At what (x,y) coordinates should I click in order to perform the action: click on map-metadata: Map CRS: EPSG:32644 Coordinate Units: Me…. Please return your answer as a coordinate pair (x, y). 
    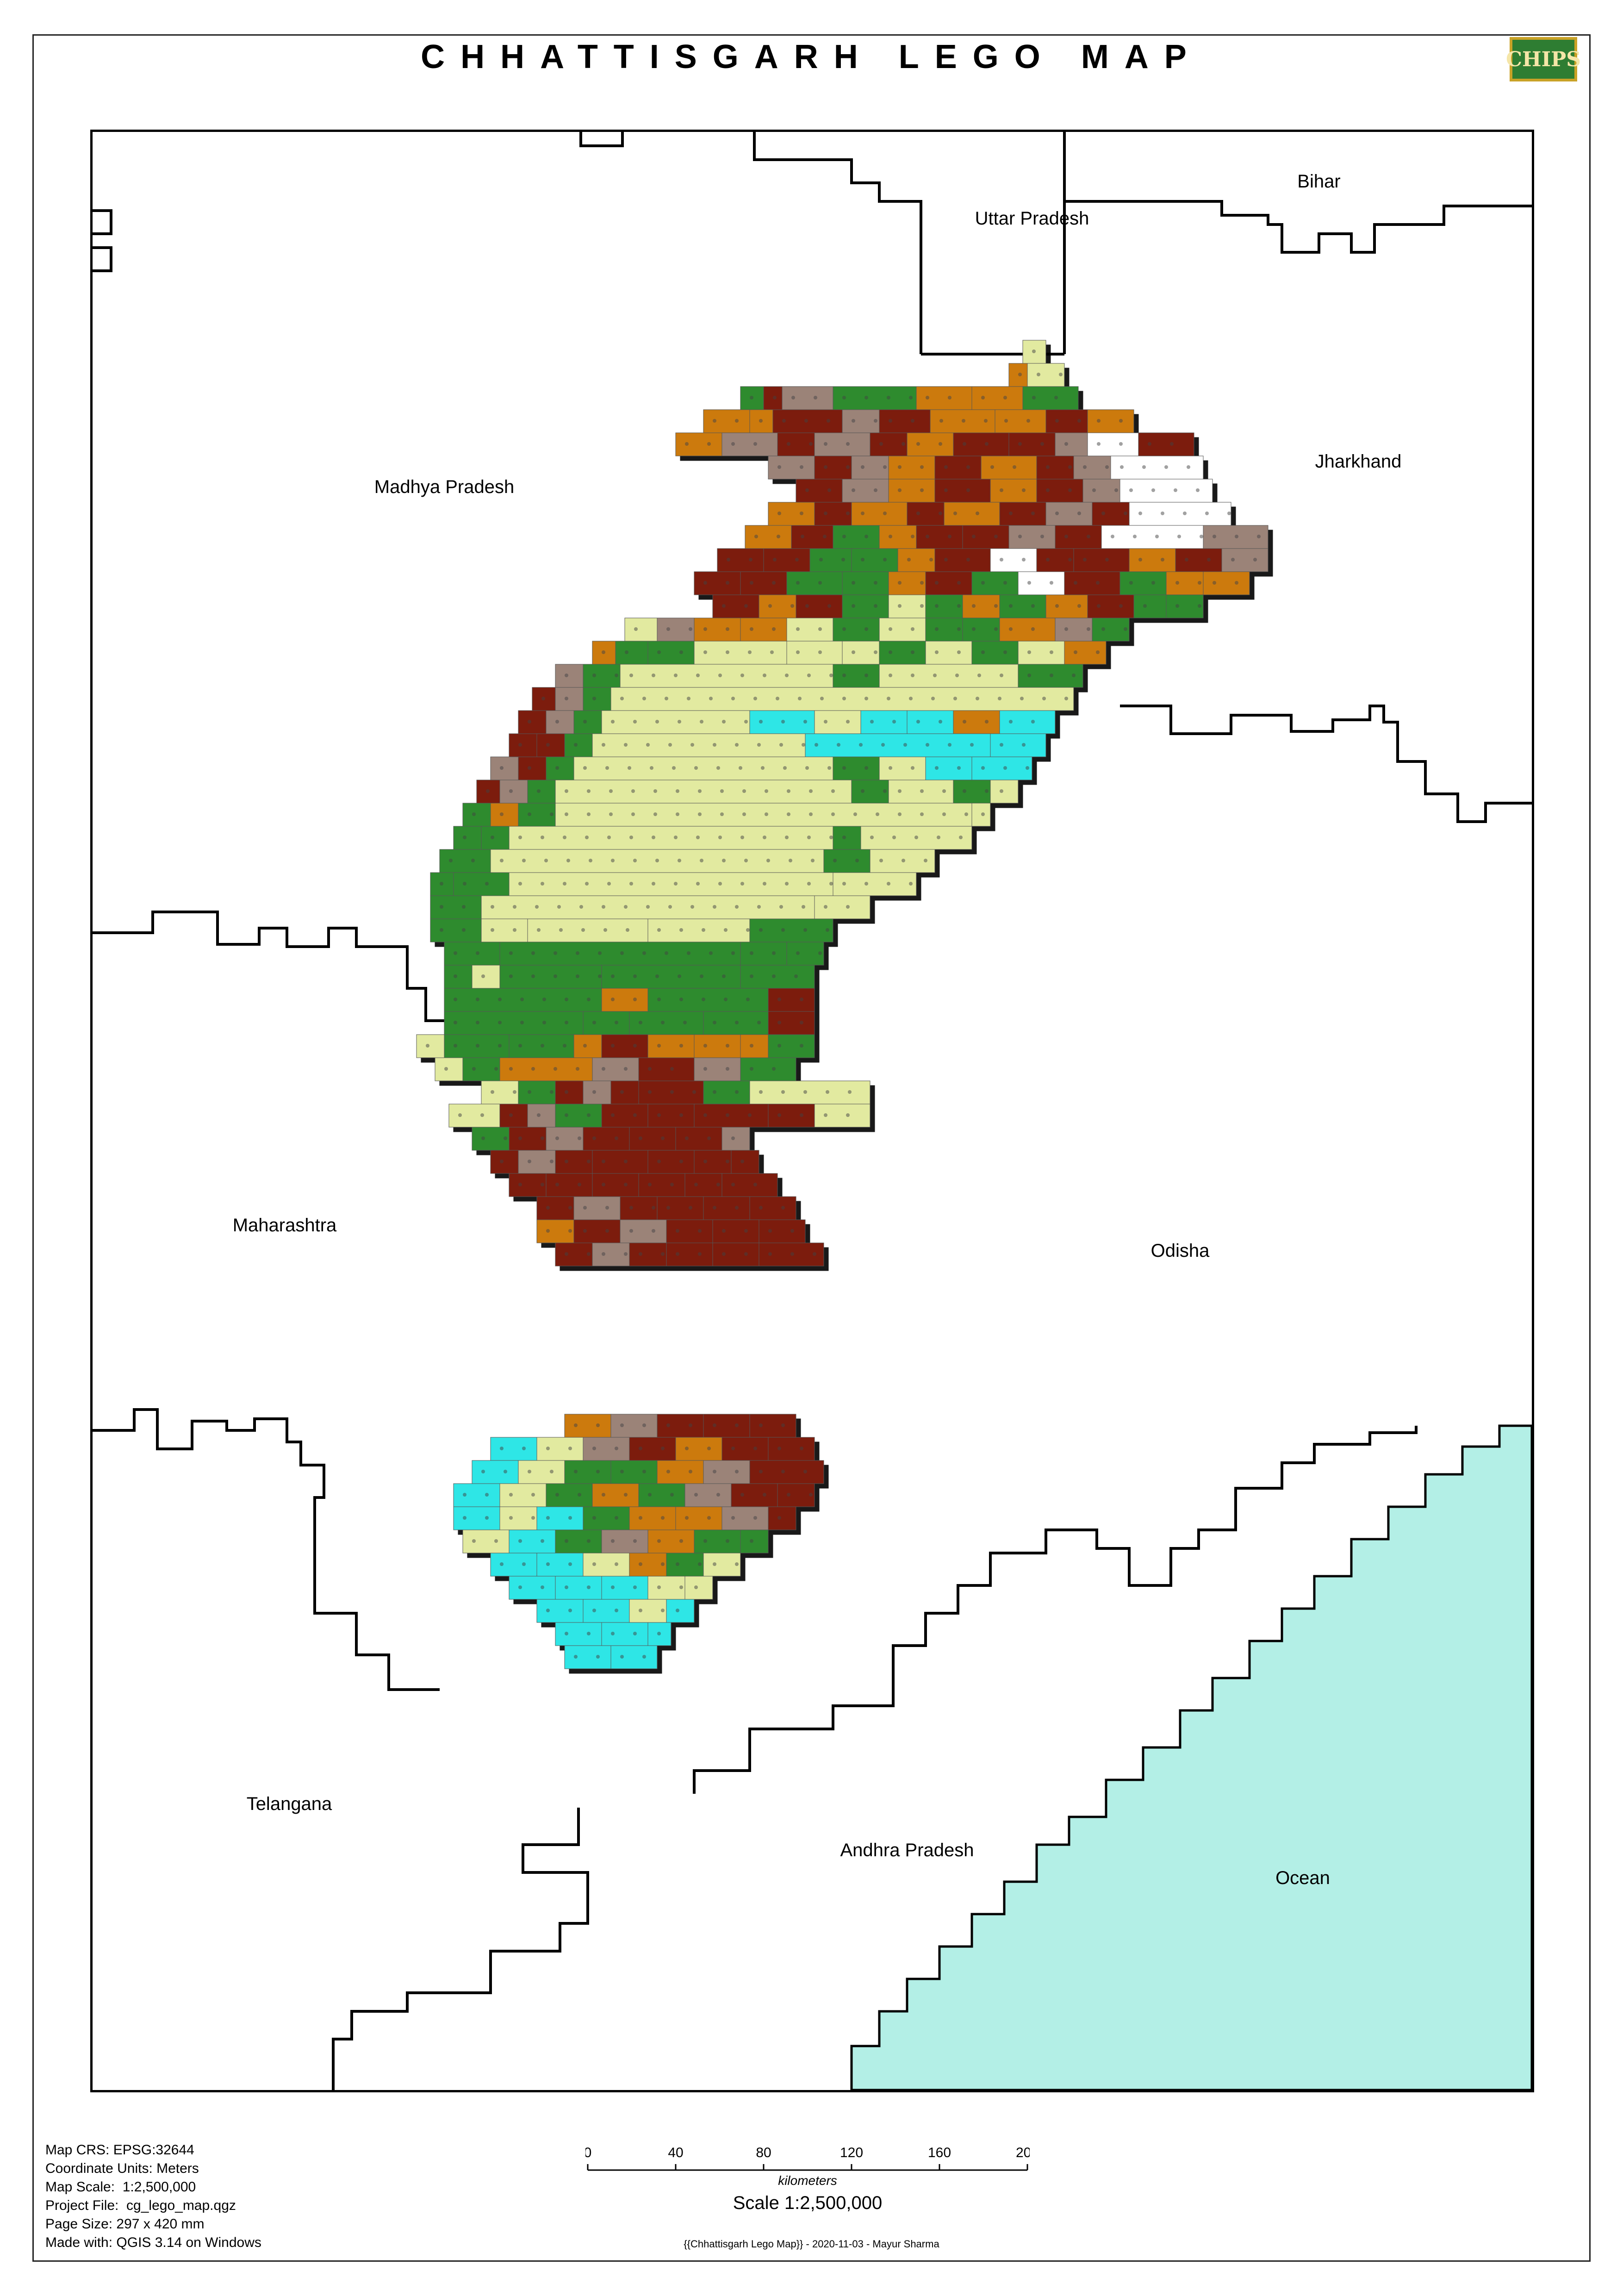
    Looking at the image, I should click on (153, 2196).